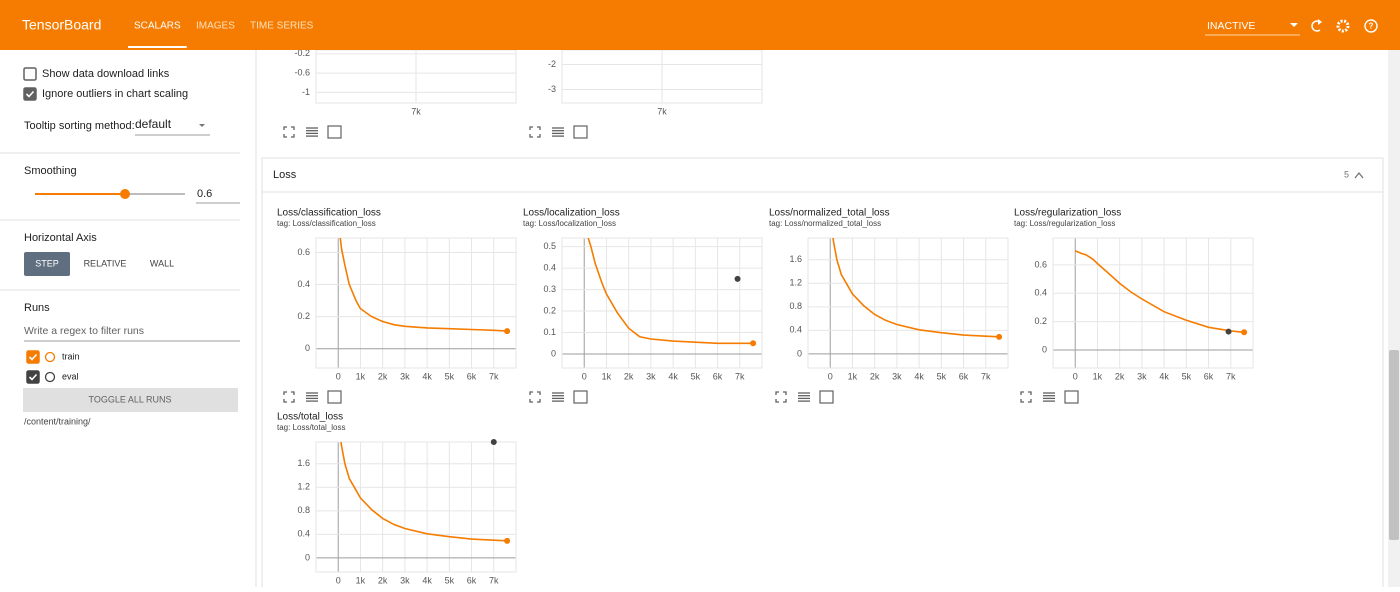 This screenshot has height=592, width=1400. What do you see at coordinates (125, 194) in the screenshot?
I see `slider-thumb` at bounding box center [125, 194].